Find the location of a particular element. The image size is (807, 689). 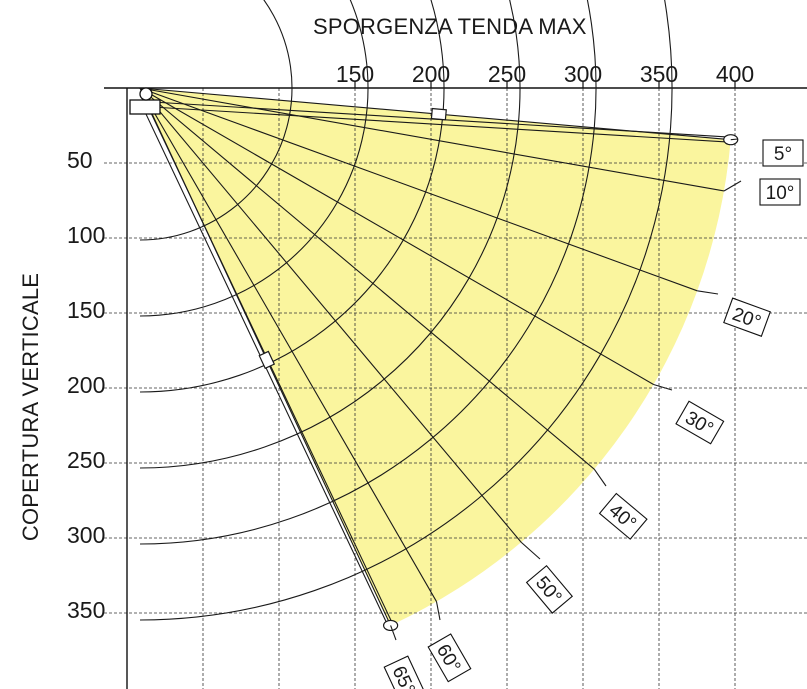

angle-label-text: 10° is located at coordinates (780, 193).